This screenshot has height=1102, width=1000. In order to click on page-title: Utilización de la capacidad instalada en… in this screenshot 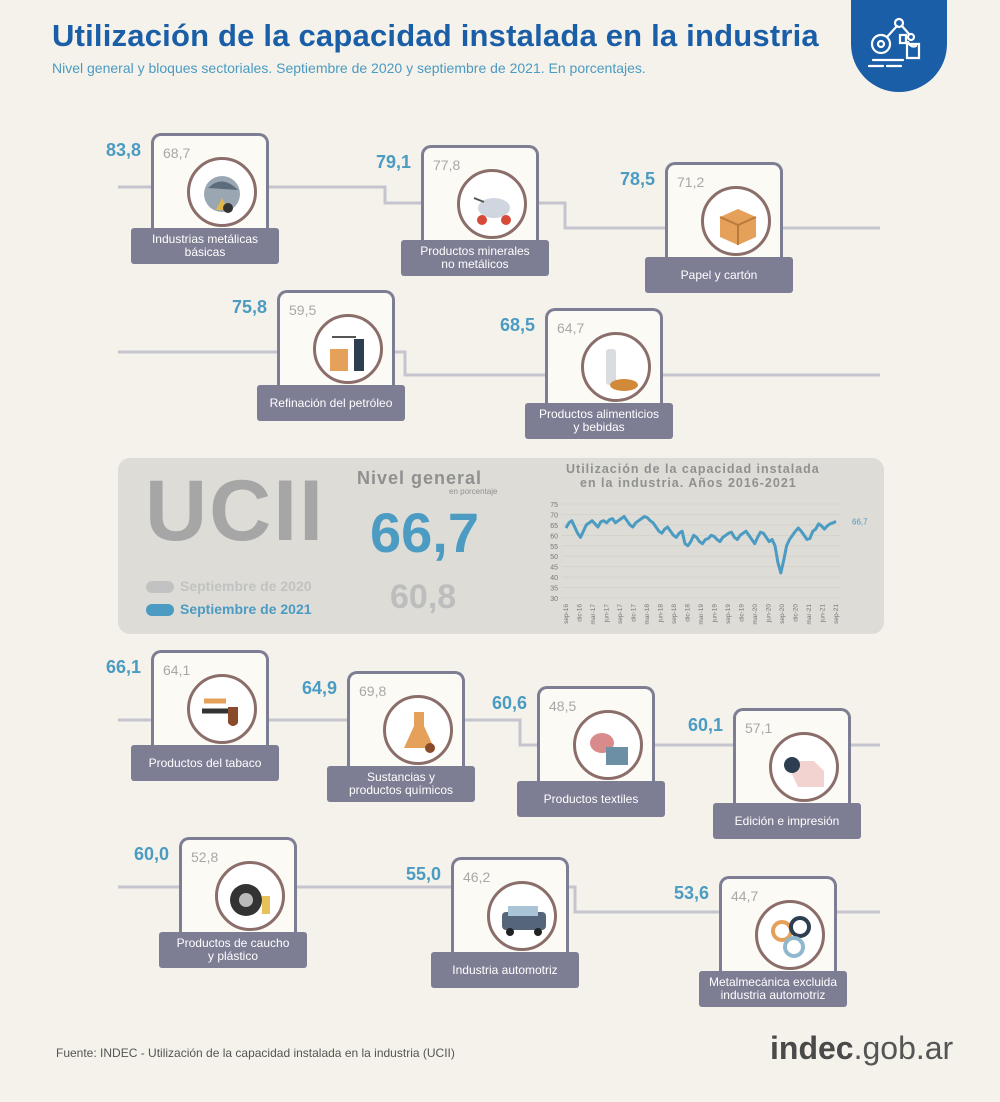, I will do `click(435, 35)`.